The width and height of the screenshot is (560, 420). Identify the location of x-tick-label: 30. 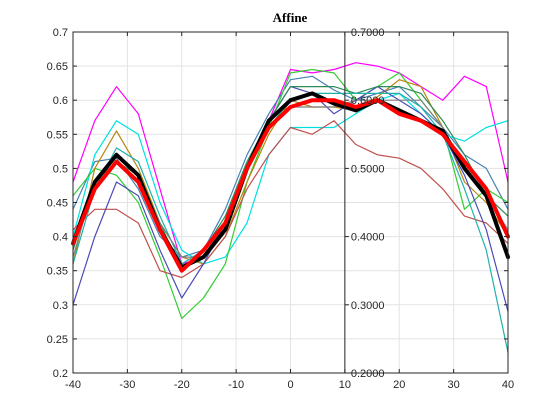
(454, 385).